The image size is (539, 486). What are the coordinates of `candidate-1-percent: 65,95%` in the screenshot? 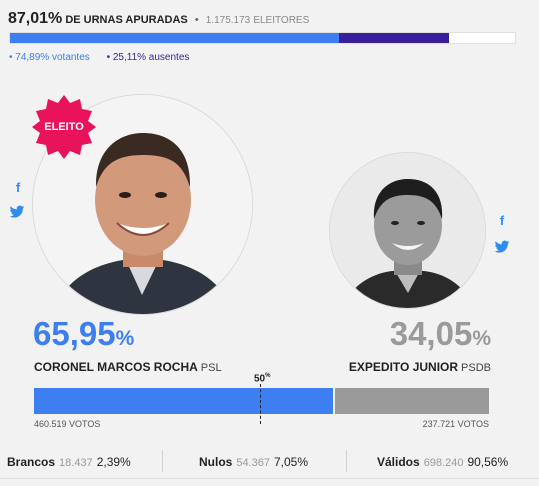 It's located at (83, 334).